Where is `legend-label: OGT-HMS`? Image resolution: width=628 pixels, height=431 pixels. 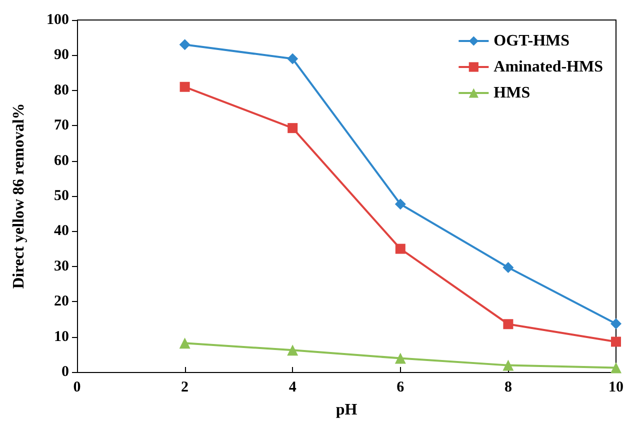
legend-label: OGT-HMS is located at coordinates (532, 41).